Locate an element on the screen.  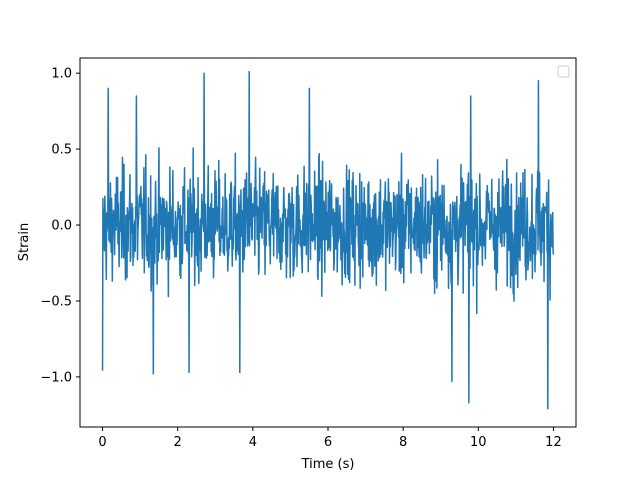
x-axis-label: Time (s) is located at coordinates (328, 464).